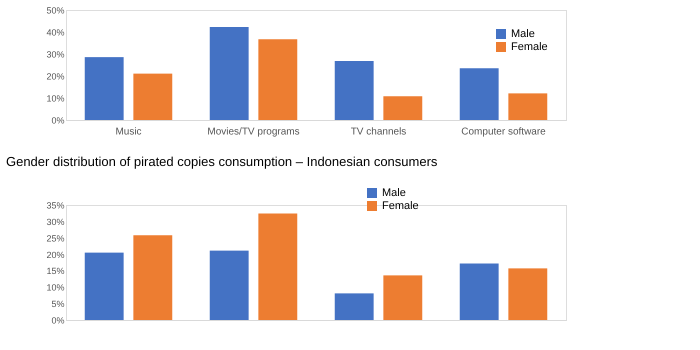 The width and height of the screenshot is (700, 350). I want to click on y-tick-label: 5%, so click(57, 304).